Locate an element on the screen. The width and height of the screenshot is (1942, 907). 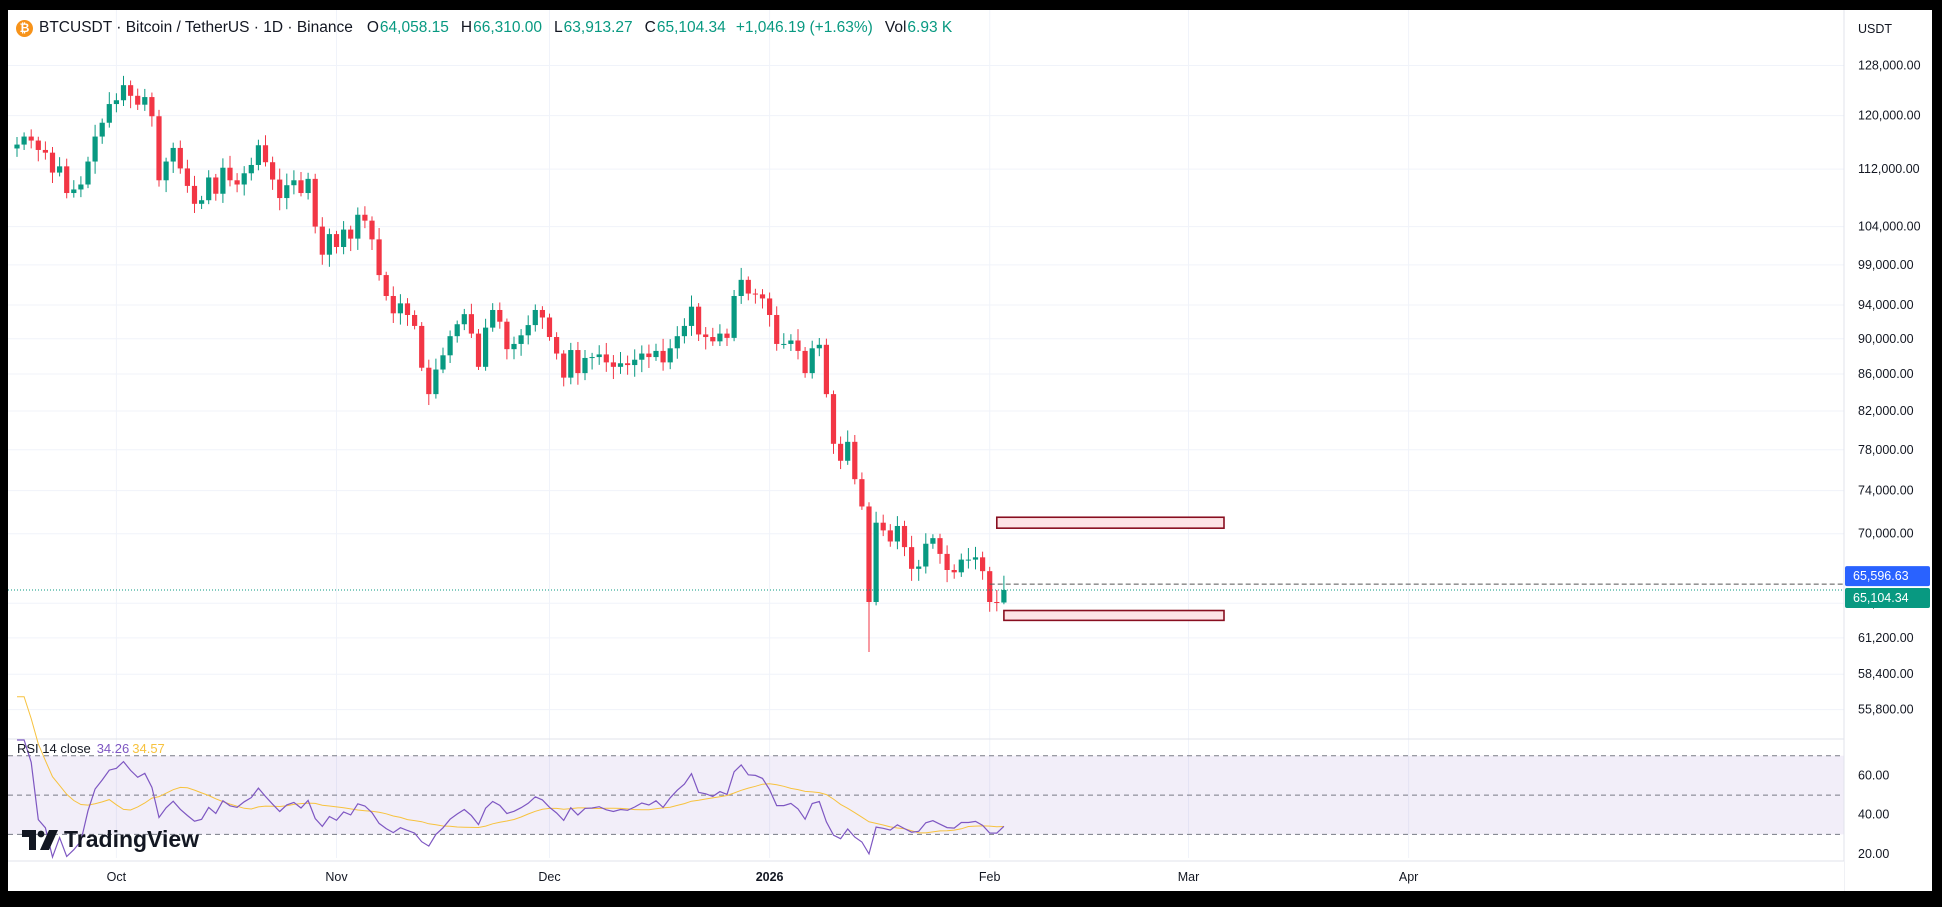
time-axis: Oct Nov Dec 2026 Feb Mar Apr is located at coordinates (926, 875).